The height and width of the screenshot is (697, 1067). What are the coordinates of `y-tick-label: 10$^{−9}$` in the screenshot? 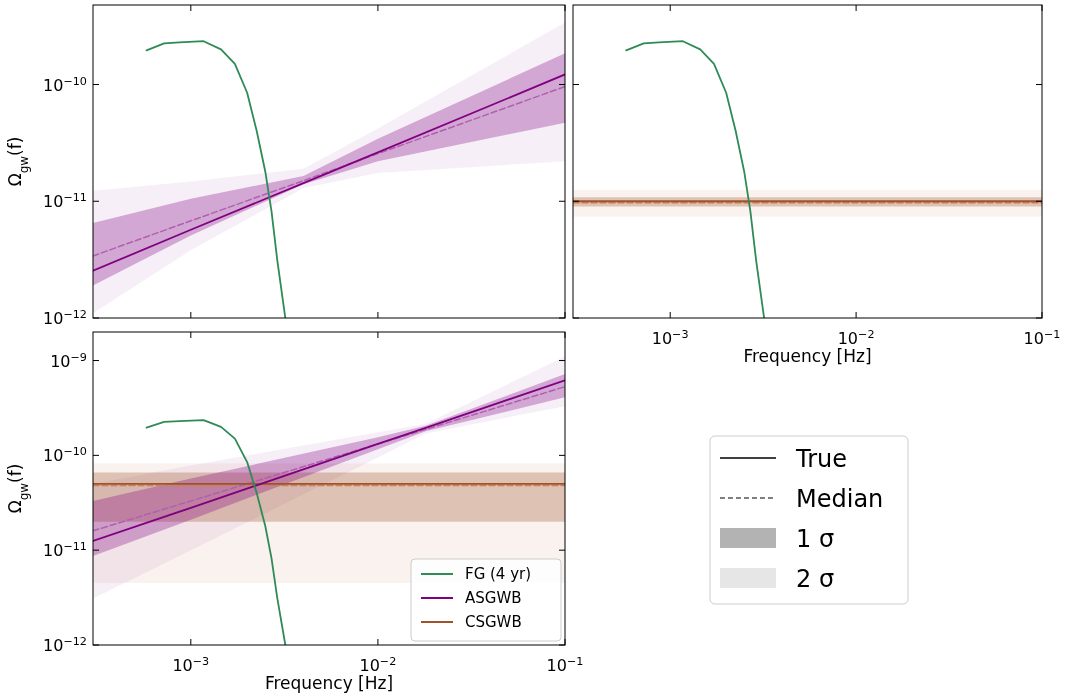 It's located at (68, 360).